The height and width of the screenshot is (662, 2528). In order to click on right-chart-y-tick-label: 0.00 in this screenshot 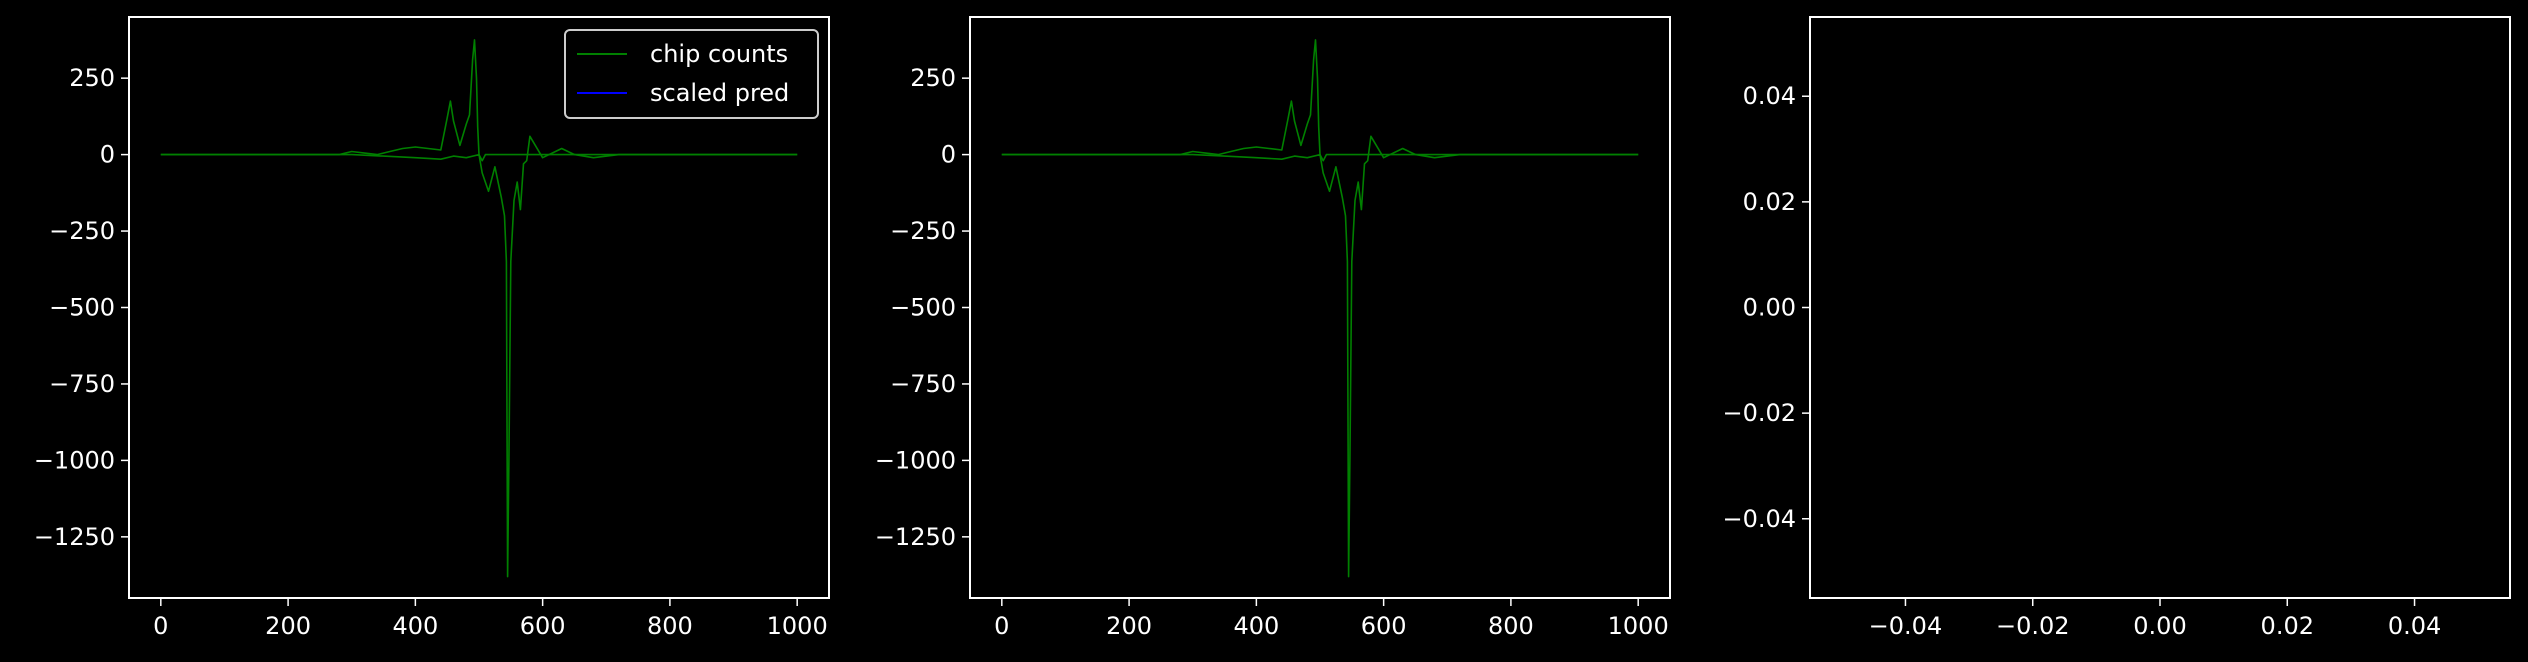, I will do `click(1769, 308)`.